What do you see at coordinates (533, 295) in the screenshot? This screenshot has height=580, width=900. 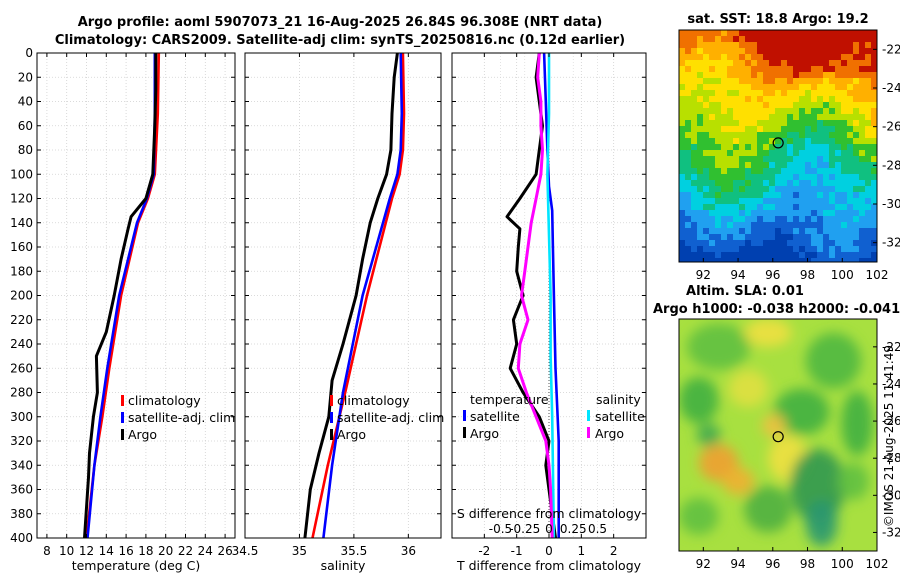 I see `series-group` at bounding box center [533, 295].